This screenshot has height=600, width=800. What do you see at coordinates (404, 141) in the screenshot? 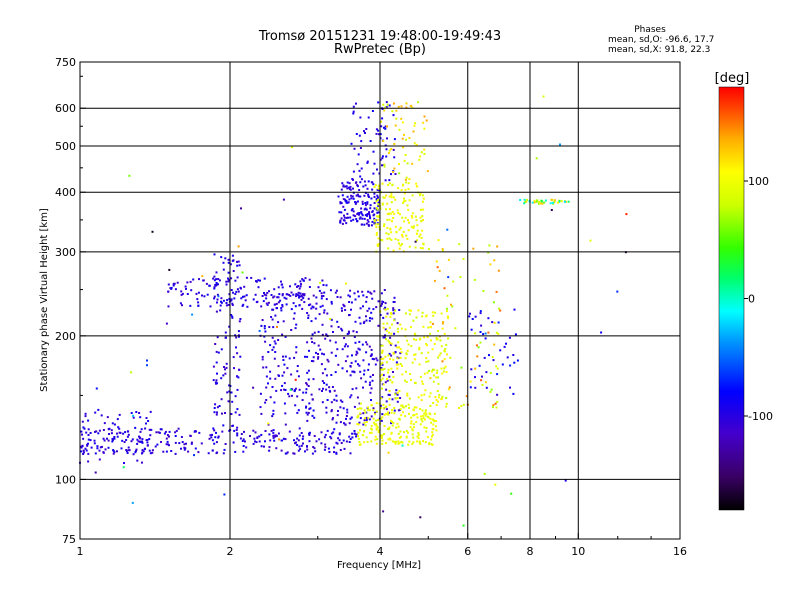
I see `cluster-x-upper` at bounding box center [404, 141].